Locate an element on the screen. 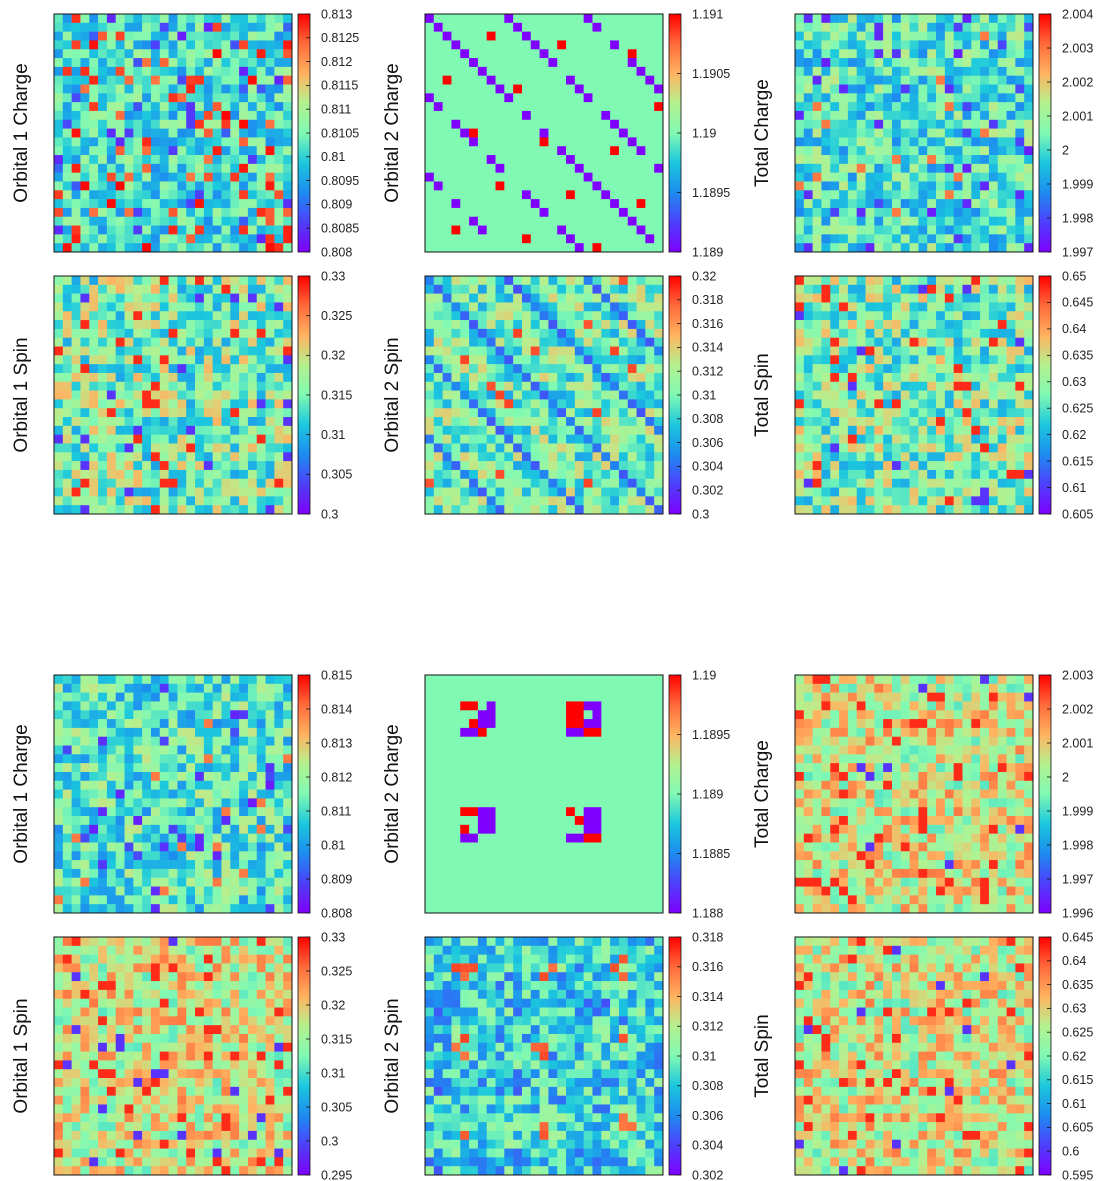 The height and width of the screenshot is (1181, 1103). heatmap-cells is located at coordinates (173, 133).